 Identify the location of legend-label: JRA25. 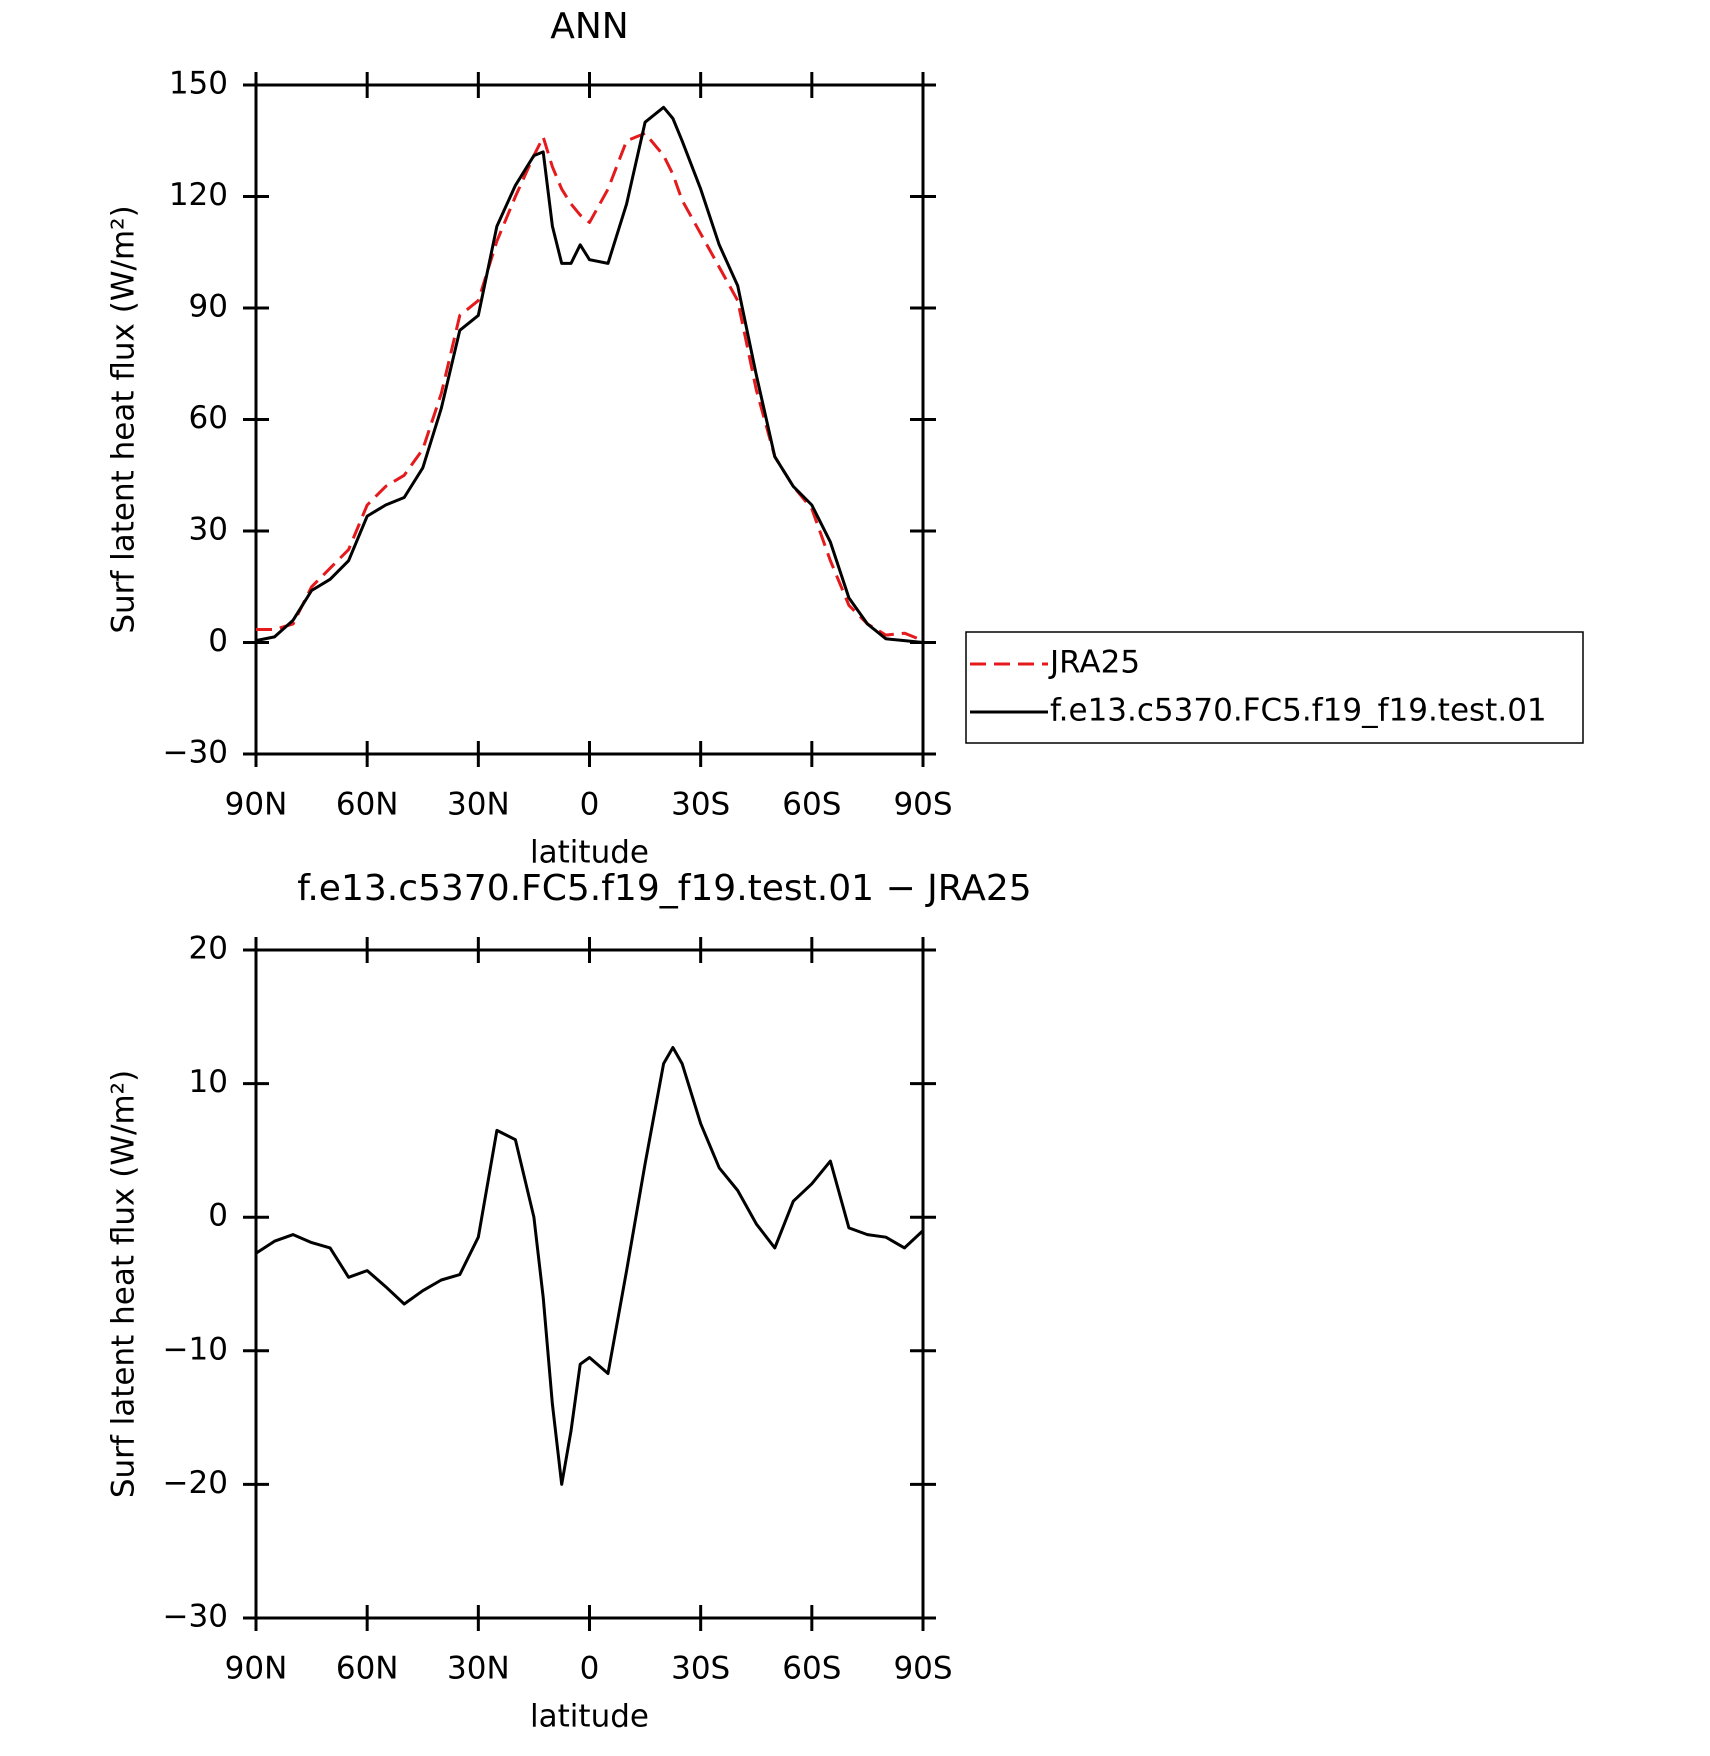
(1094, 663).